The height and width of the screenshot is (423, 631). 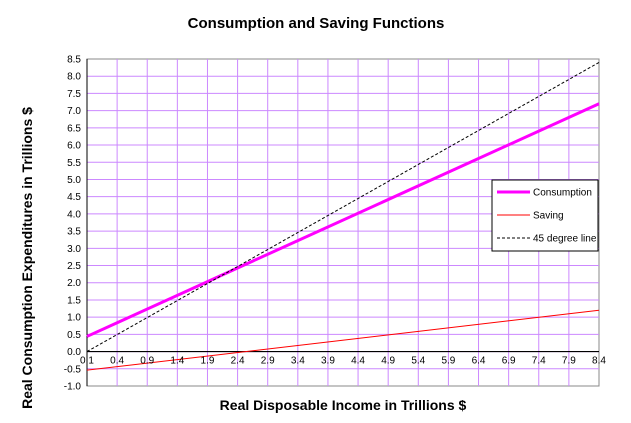 What do you see at coordinates (74, 60) in the screenshot?
I see `y-tick-label: 8.5` at bounding box center [74, 60].